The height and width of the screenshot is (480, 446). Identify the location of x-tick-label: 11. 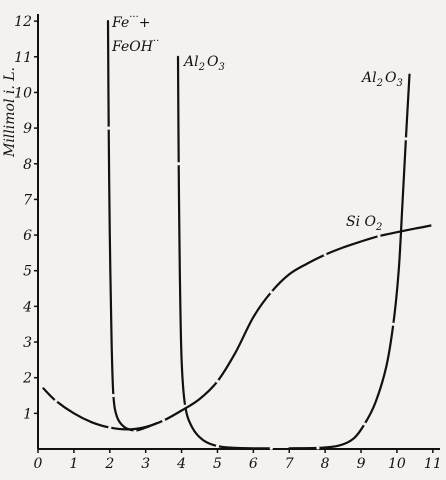
(433, 464).